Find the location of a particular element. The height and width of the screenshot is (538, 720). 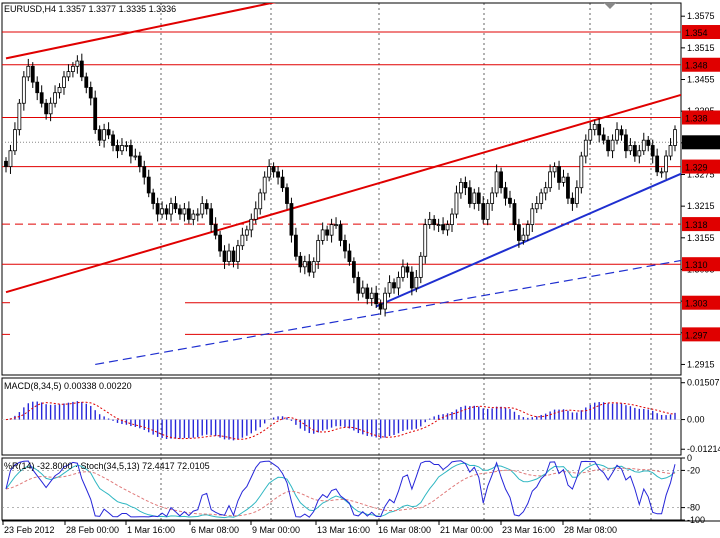

macd-header: MACD(8,34,5) 0.00338 0.00220 is located at coordinates (68, 386).